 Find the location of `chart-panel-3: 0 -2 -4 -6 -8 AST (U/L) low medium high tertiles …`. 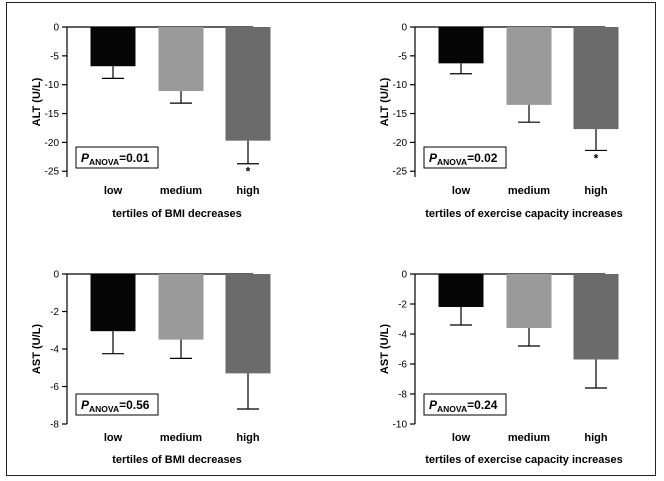

chart-panel-3: 0 -2 -4 -6 -8 AST (U/L) low medium high tertiles … is located at coordinates (151, 368).